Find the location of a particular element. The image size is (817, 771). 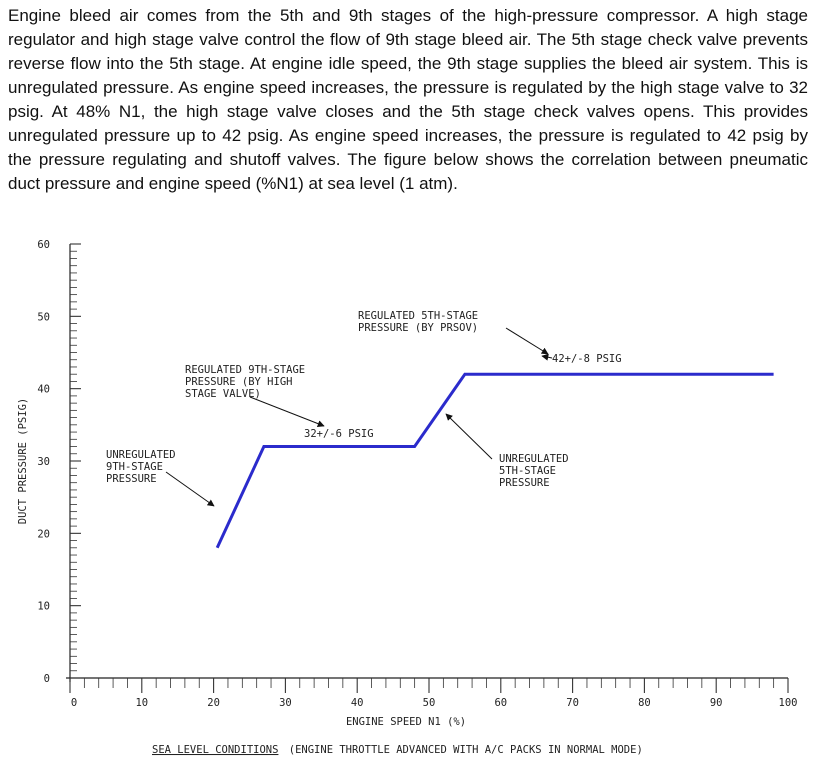

y-tick-label: 20 is located at coordinates (43, 534).